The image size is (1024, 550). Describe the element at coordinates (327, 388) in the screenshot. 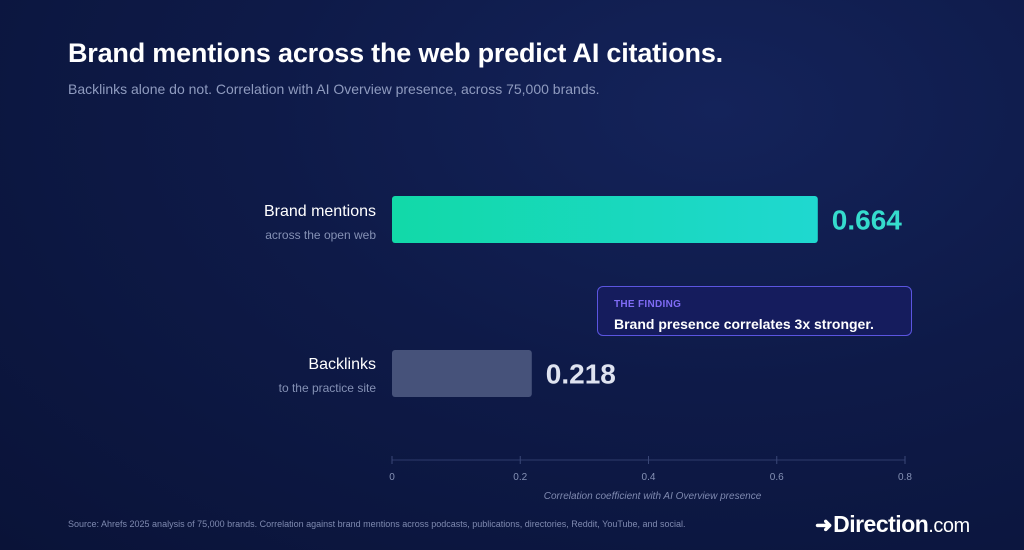

I see `category-sublabel-backlinks: to the practice site` at that location.